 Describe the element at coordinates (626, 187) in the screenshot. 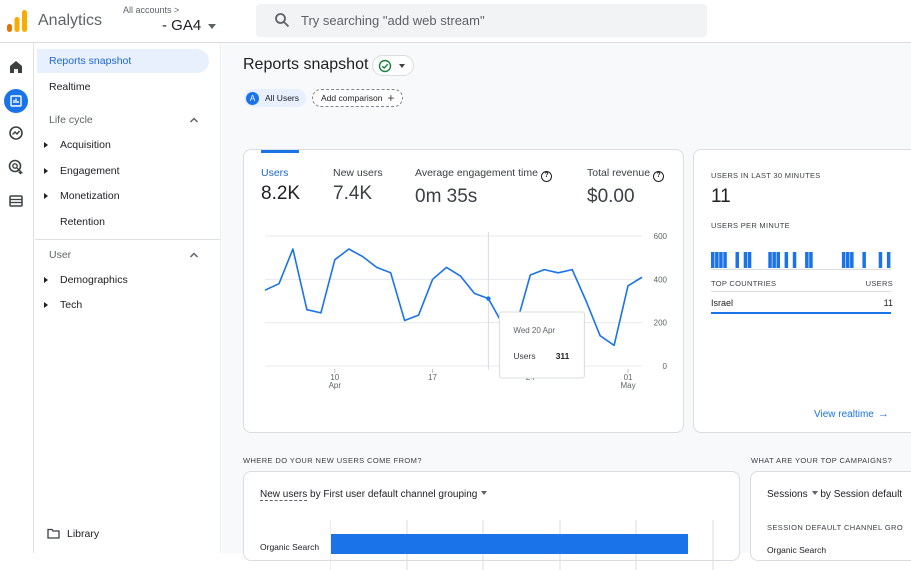

I see `metric-tab-total-revenue: Total revenue? $0.00` at that location.